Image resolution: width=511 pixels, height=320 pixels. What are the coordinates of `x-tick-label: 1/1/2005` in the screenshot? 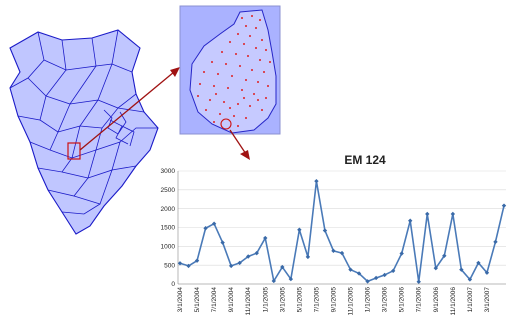 It's located at (265, 300).